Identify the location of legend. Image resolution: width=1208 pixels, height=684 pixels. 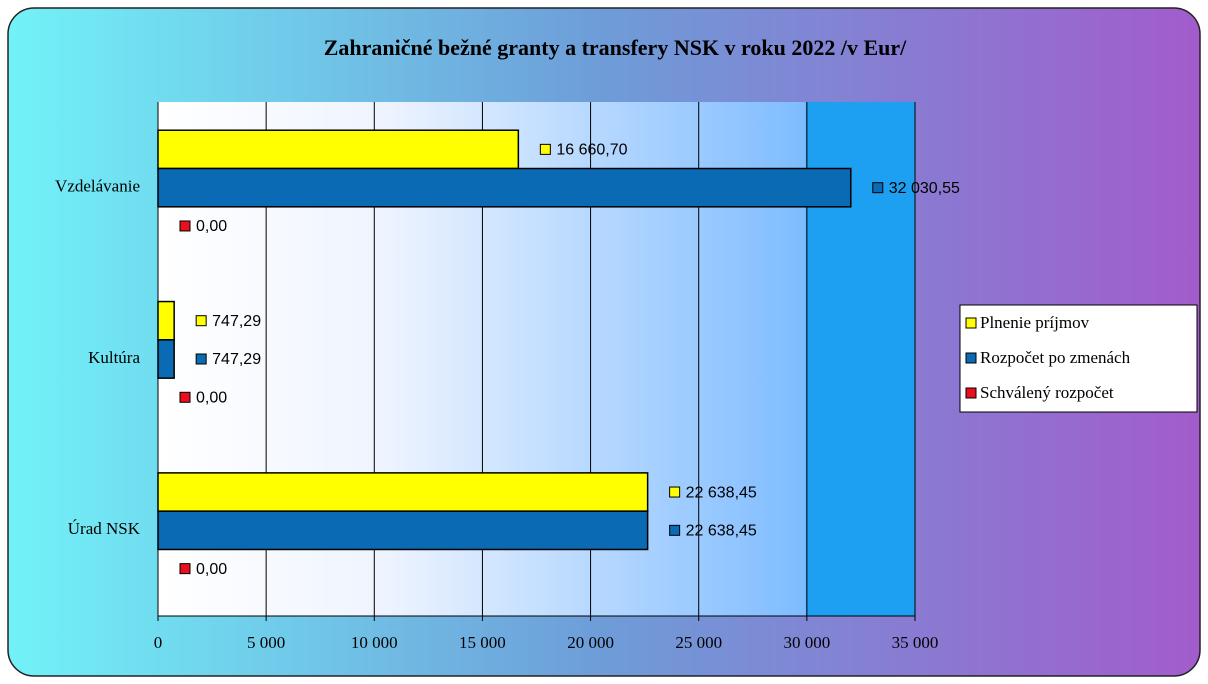
(1078, 358).